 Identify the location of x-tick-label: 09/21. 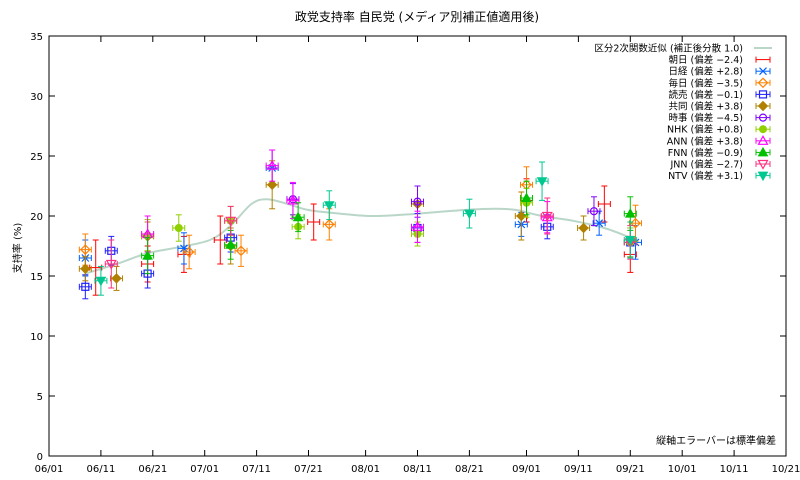
(630, 469).